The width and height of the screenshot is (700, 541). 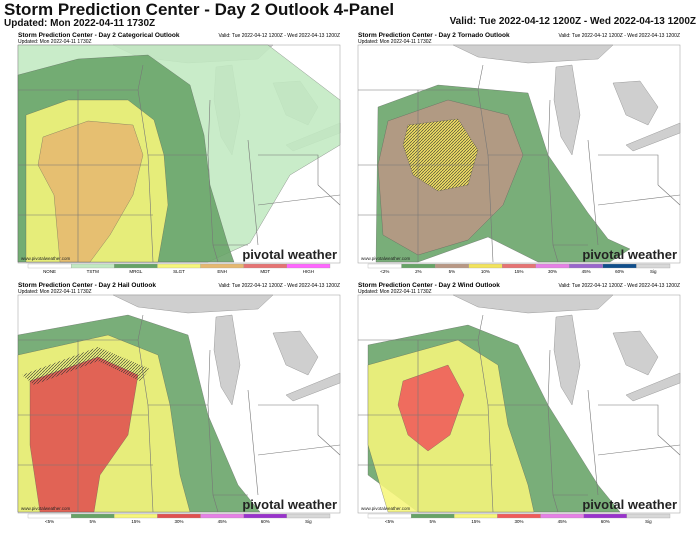 What do you see at coordinates (179, 271) in the screenshot?
I see `legend-label: SLGT` at bounding box center [179, 271].